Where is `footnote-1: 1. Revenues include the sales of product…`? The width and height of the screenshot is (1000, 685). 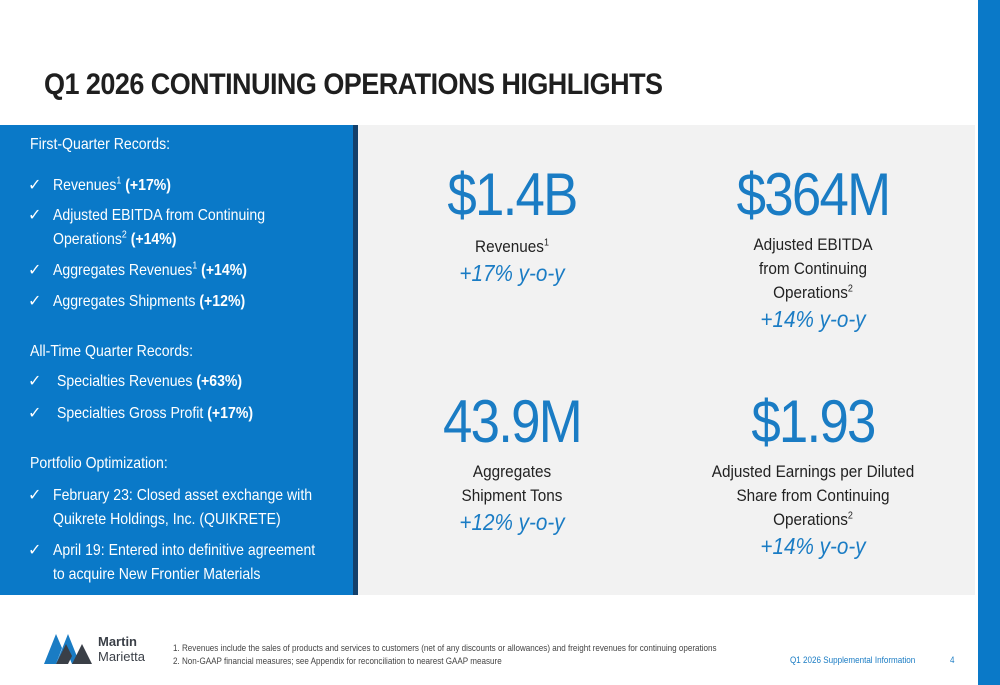 footnote-1: 1. Revenues include the sales of product… is located at coordinates (445, 648).